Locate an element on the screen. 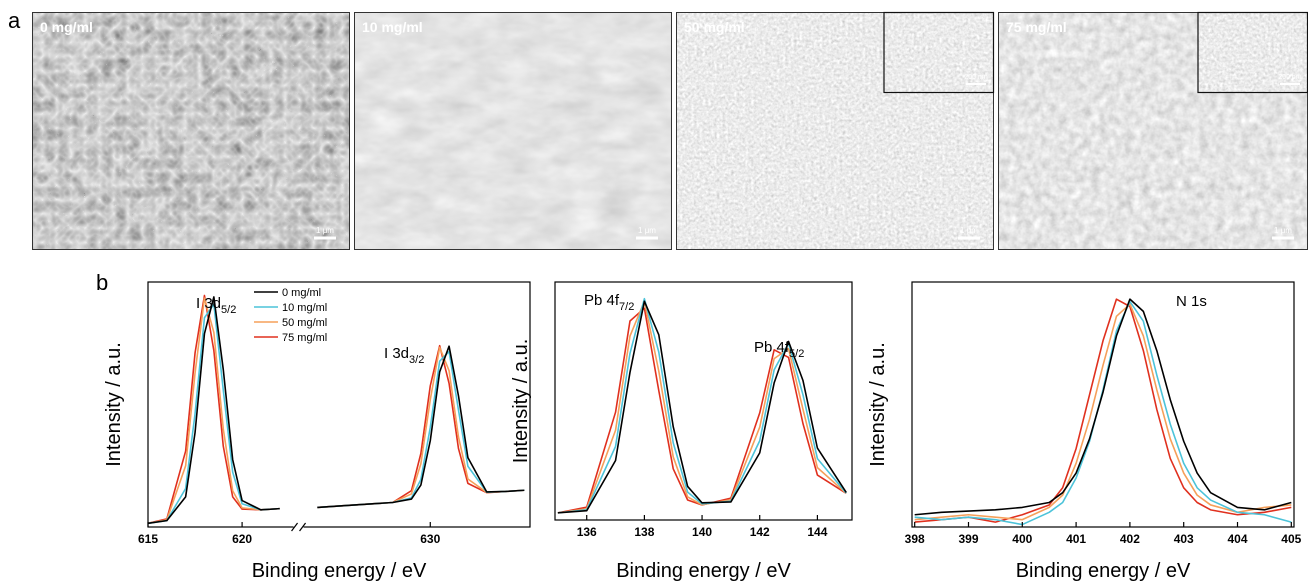  x-tick-label: 620 is located at coordinates (242, 539).